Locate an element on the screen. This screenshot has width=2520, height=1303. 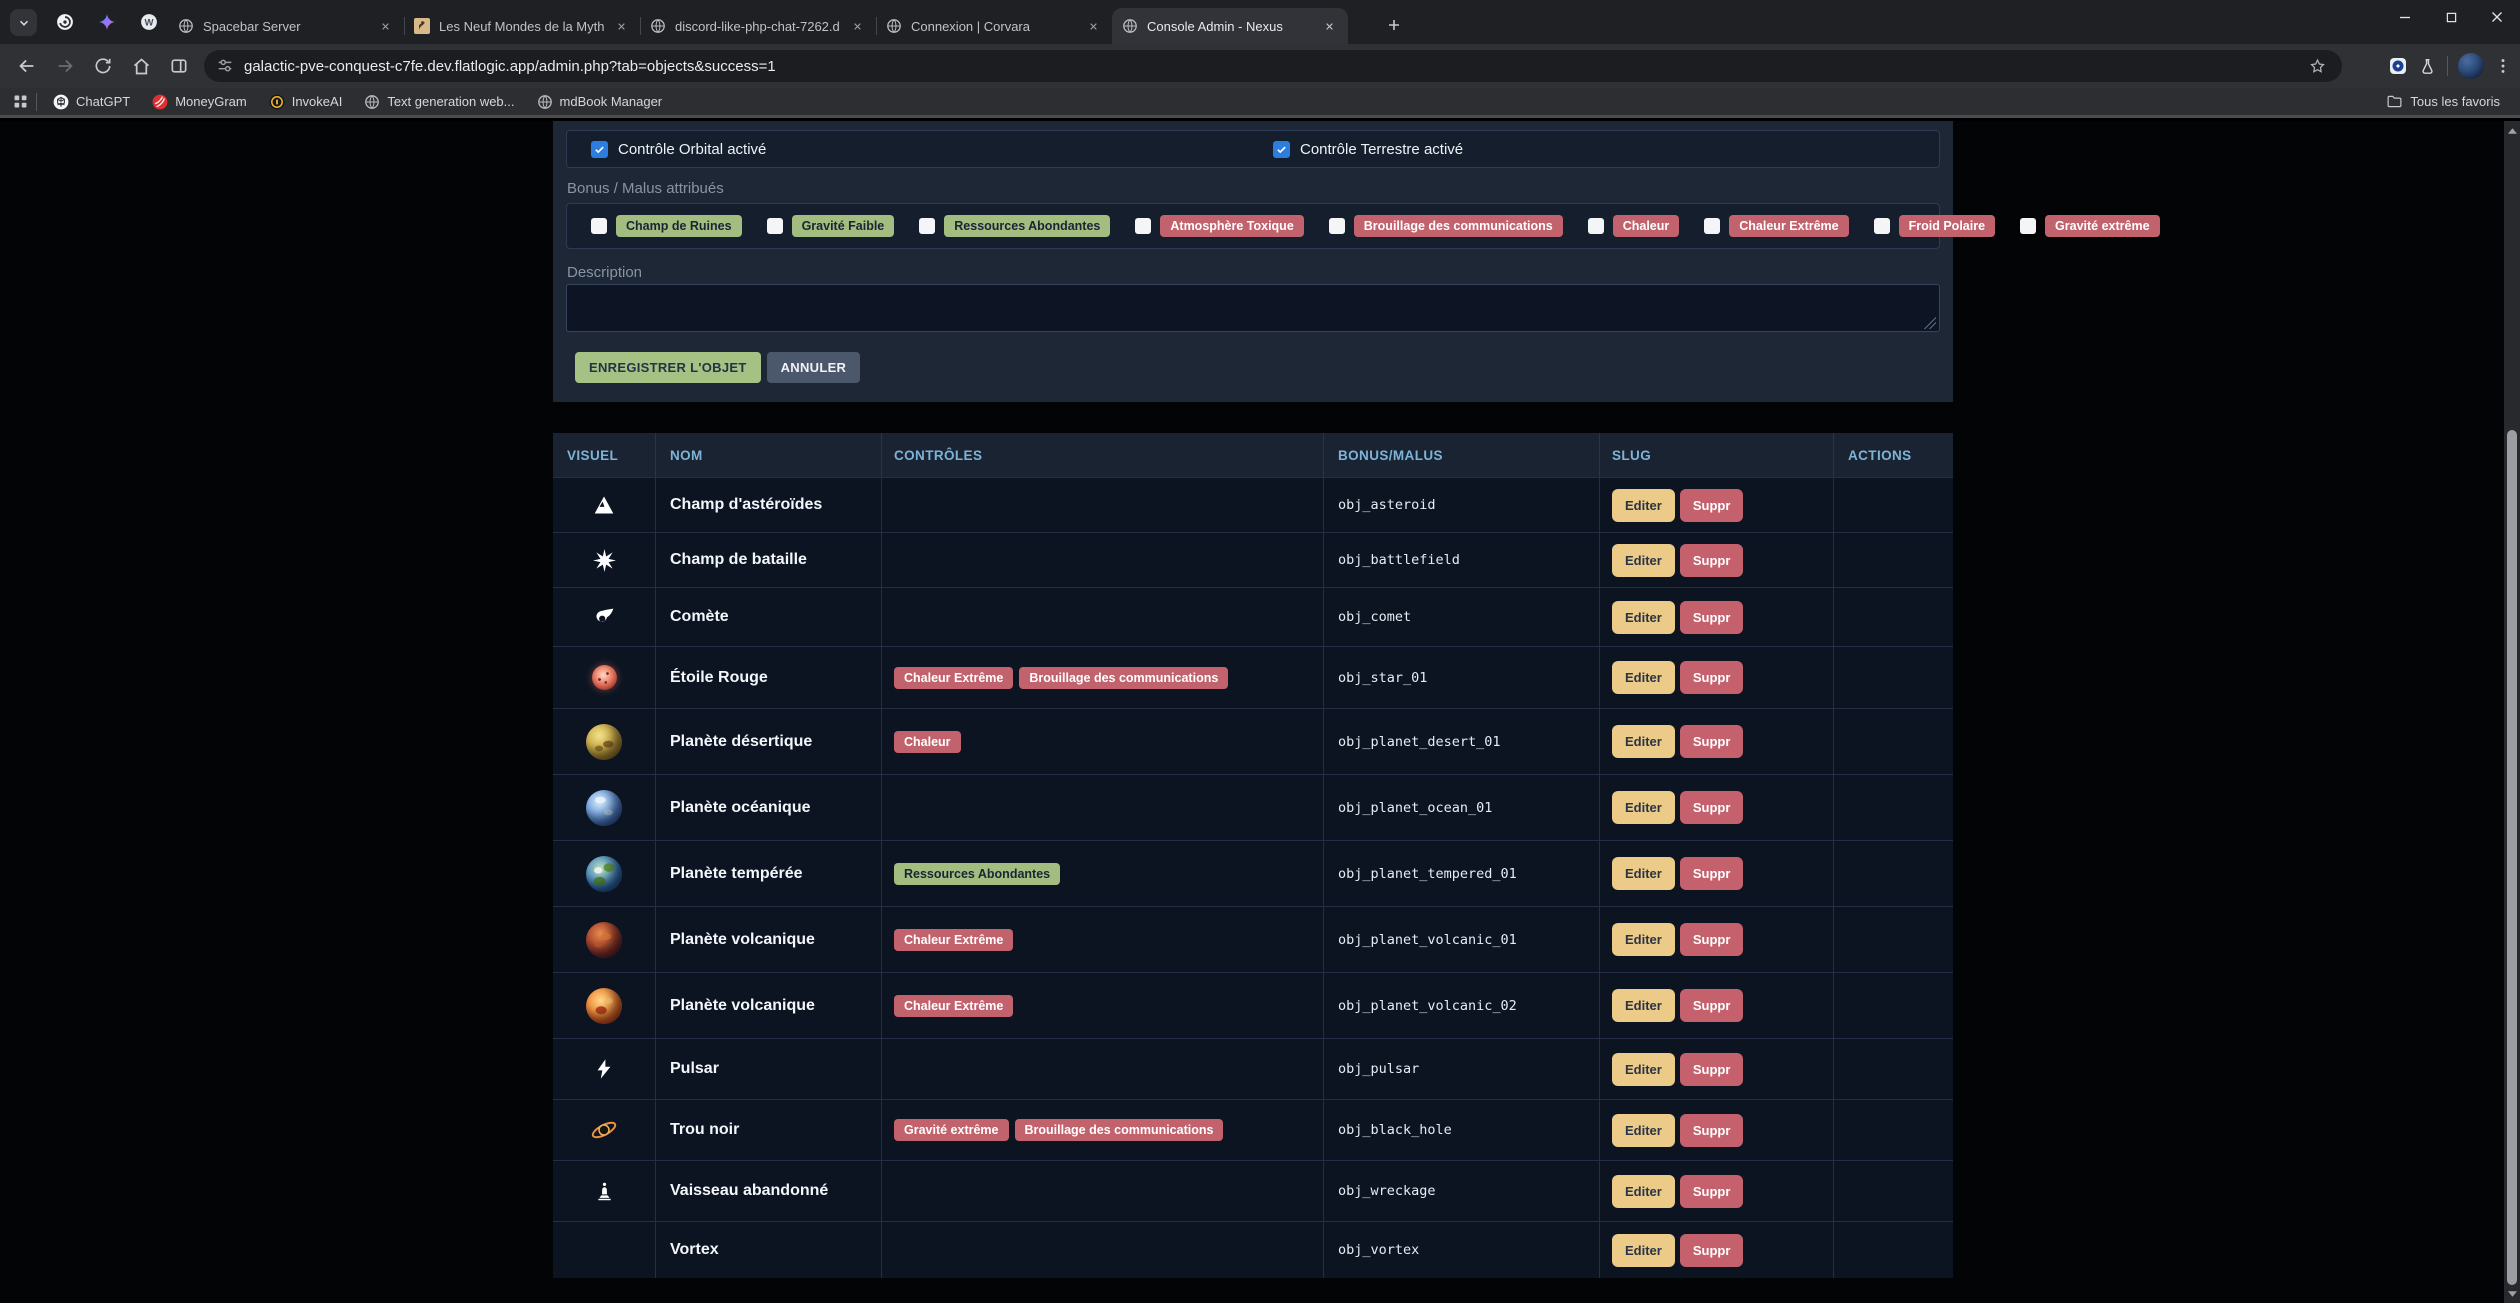
close-icon is located at coordinates (385, 26).